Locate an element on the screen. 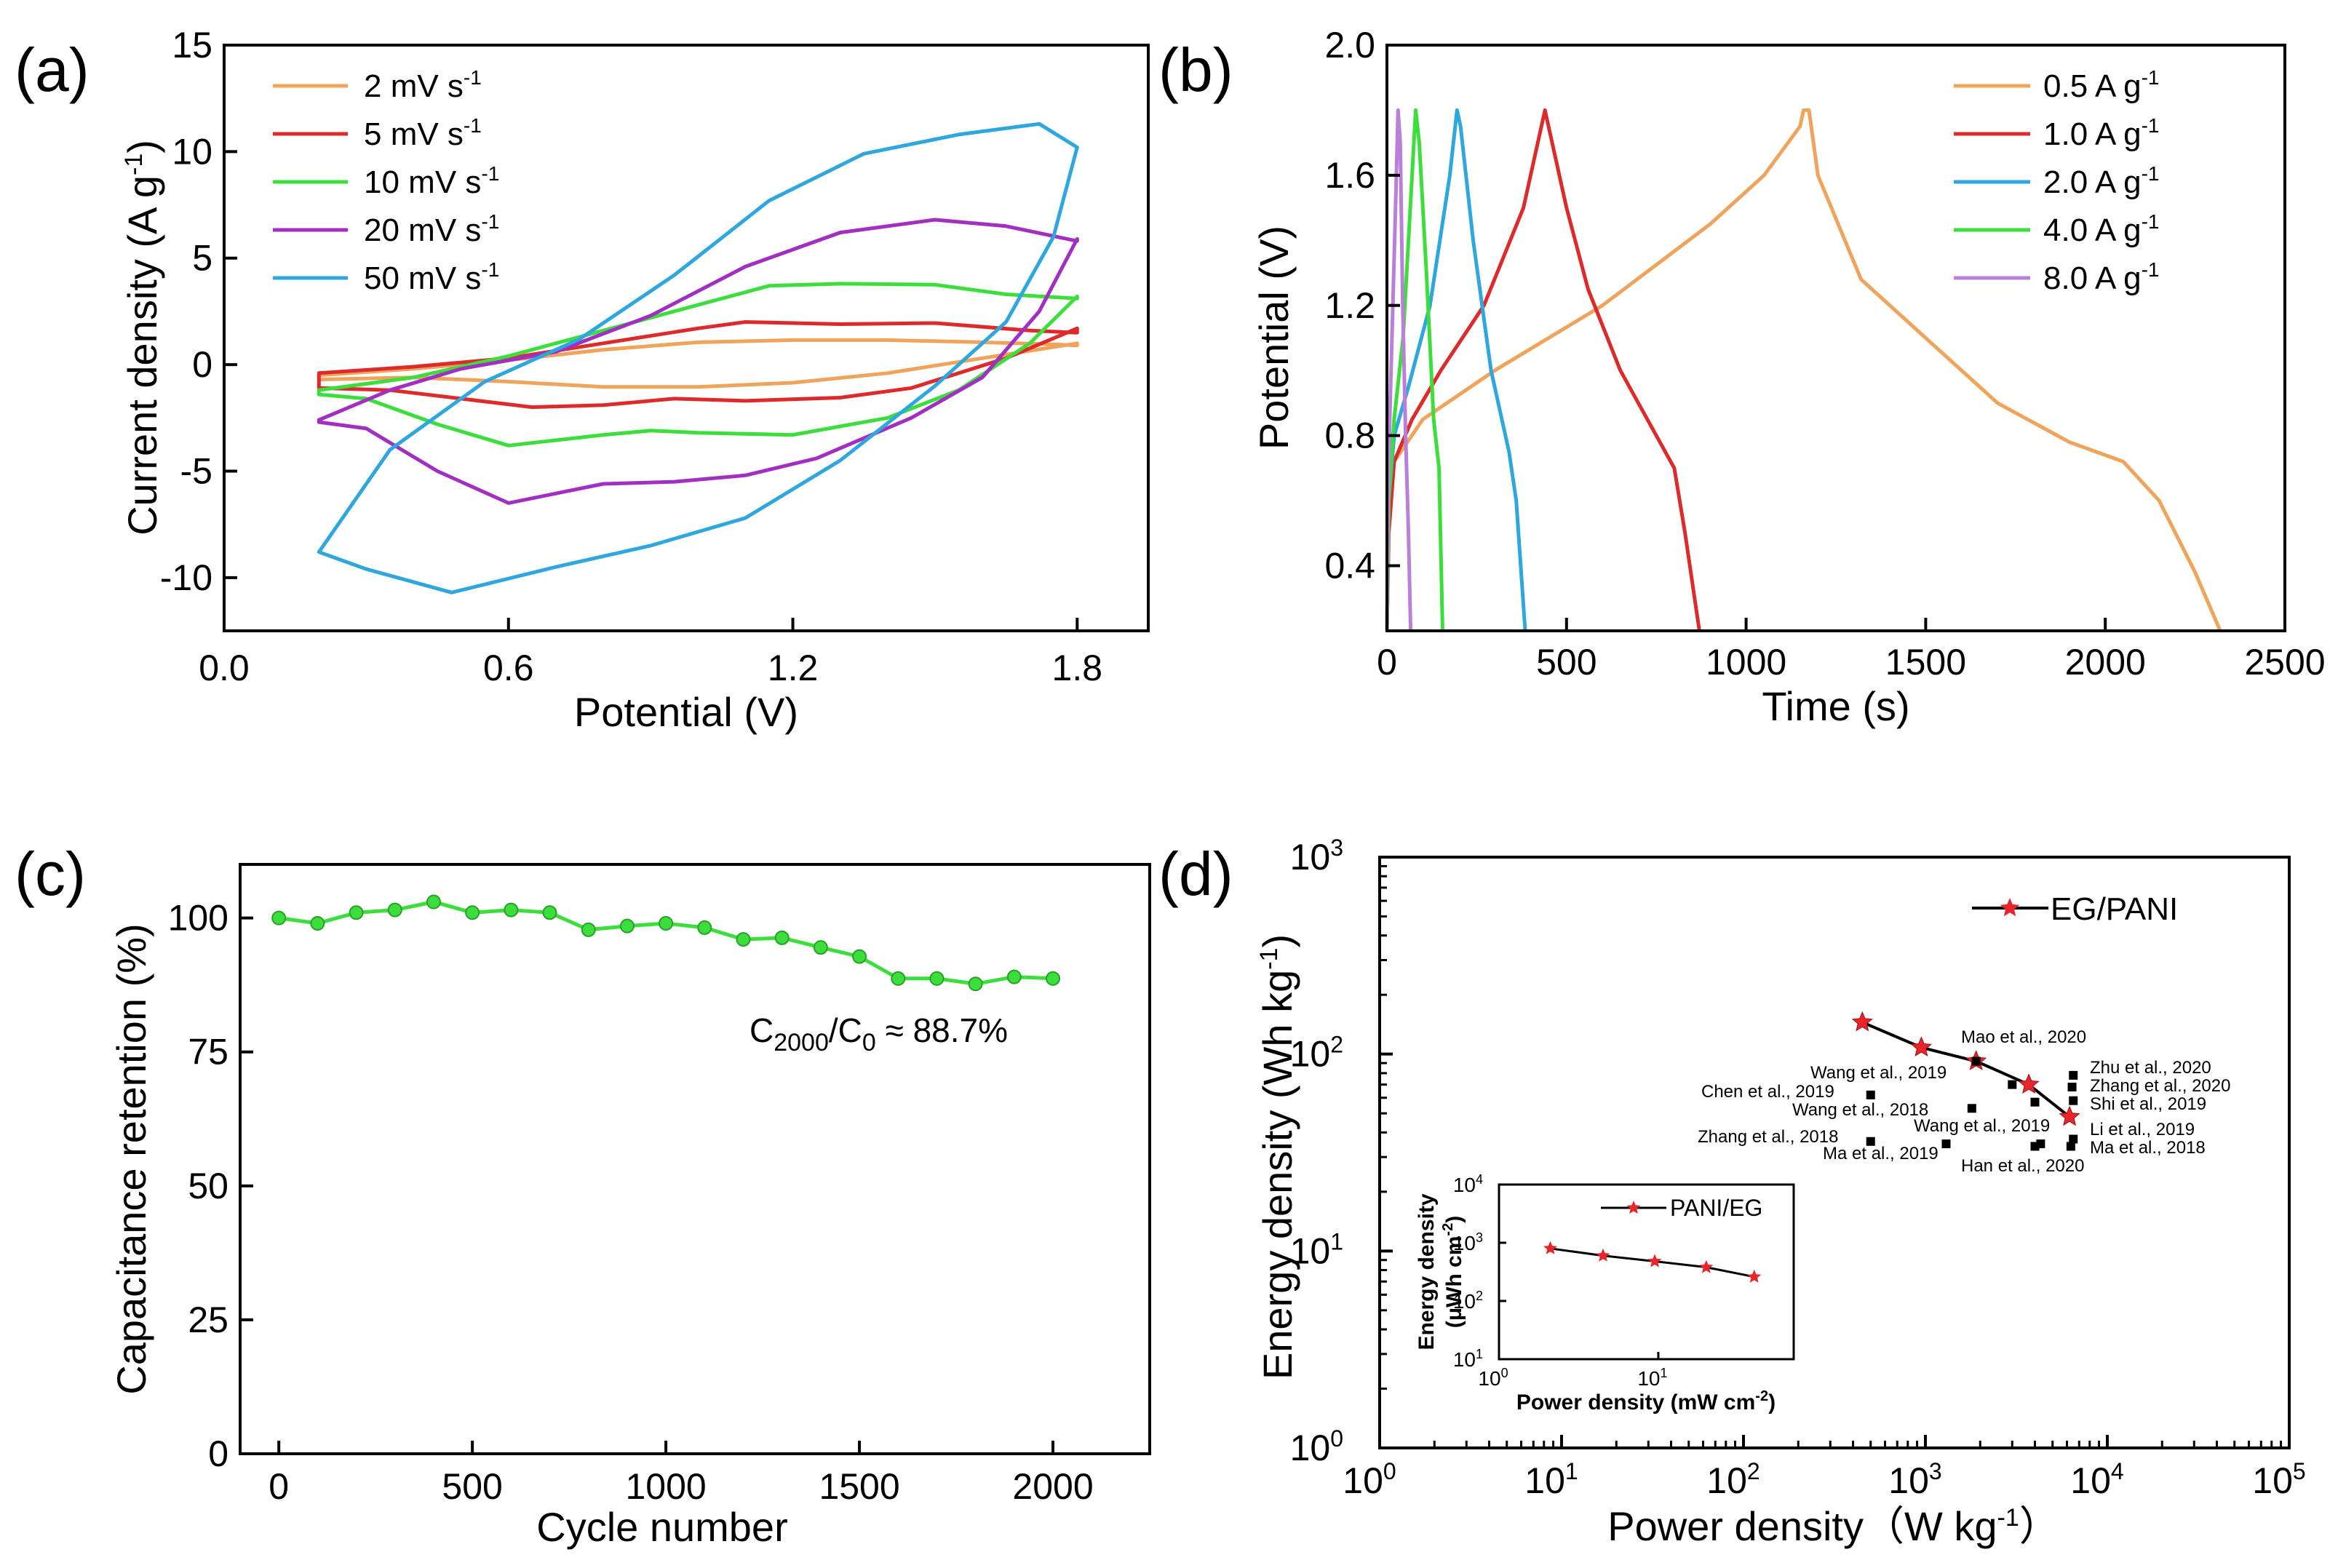 This screenshot has height=1568, width=2346. b-legend-label-1-sup: -1 is located at coordinates (2151, 125).